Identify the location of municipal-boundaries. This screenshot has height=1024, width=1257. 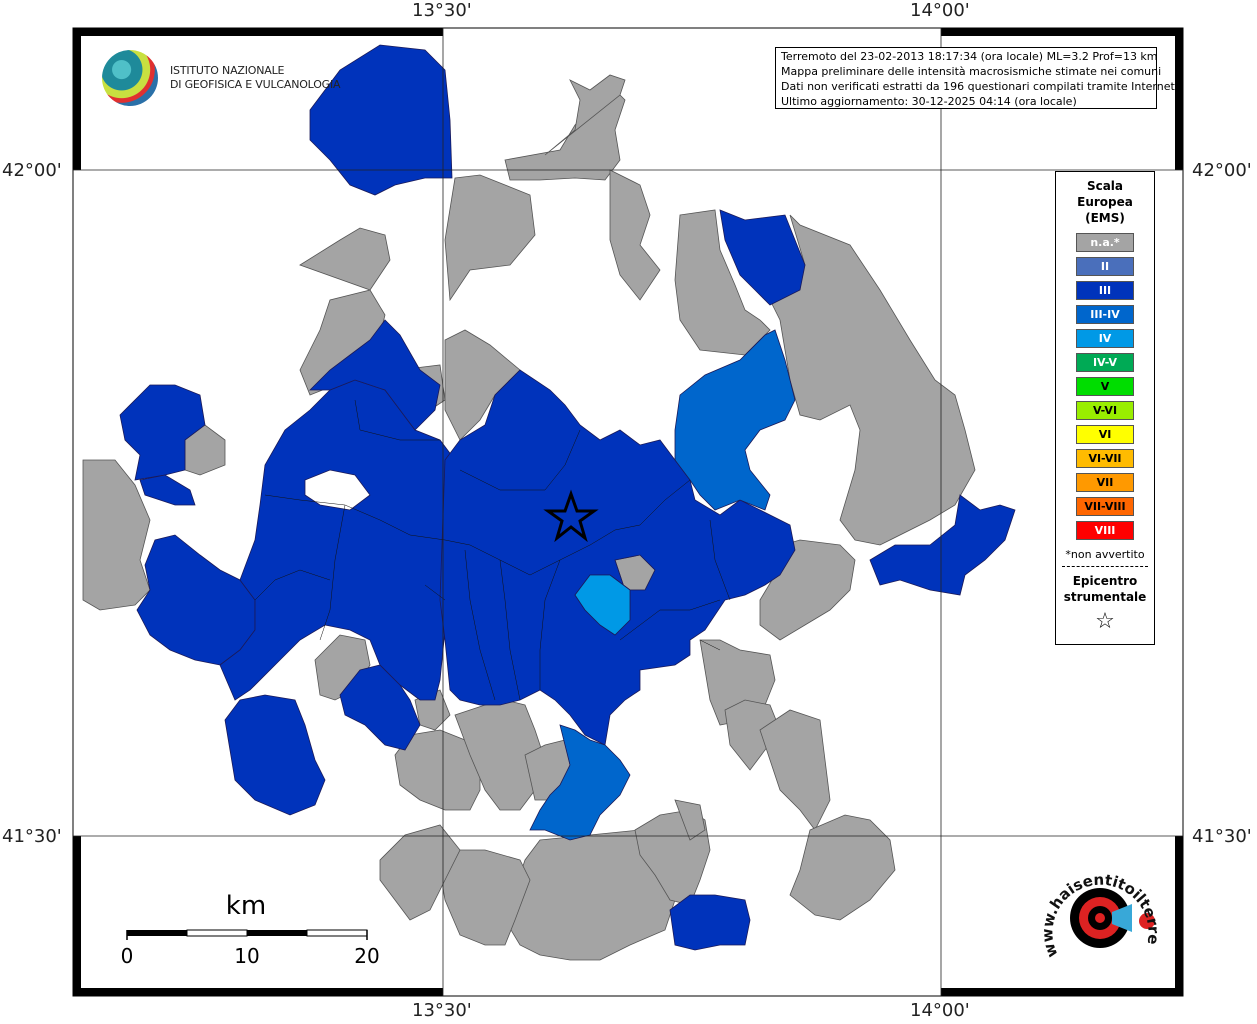
(492, 550).